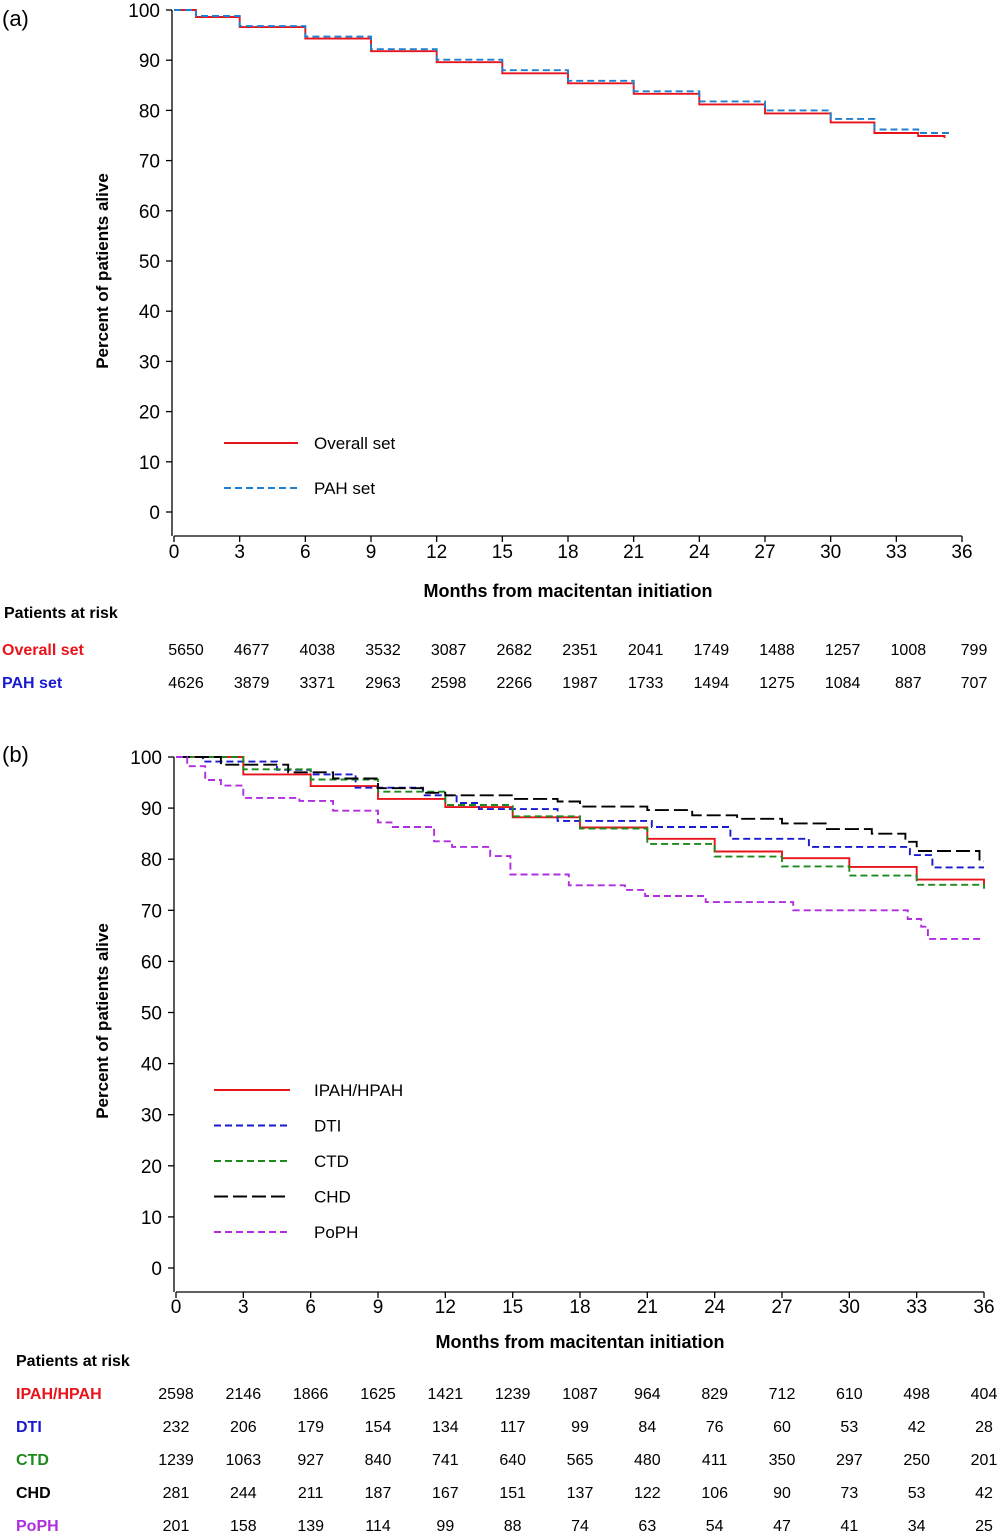 This screenshot has height=1535, width=1000. Describe the element at coordinates (445, 1526) in the screenshot. I see `risk-cell: 99` at that location.